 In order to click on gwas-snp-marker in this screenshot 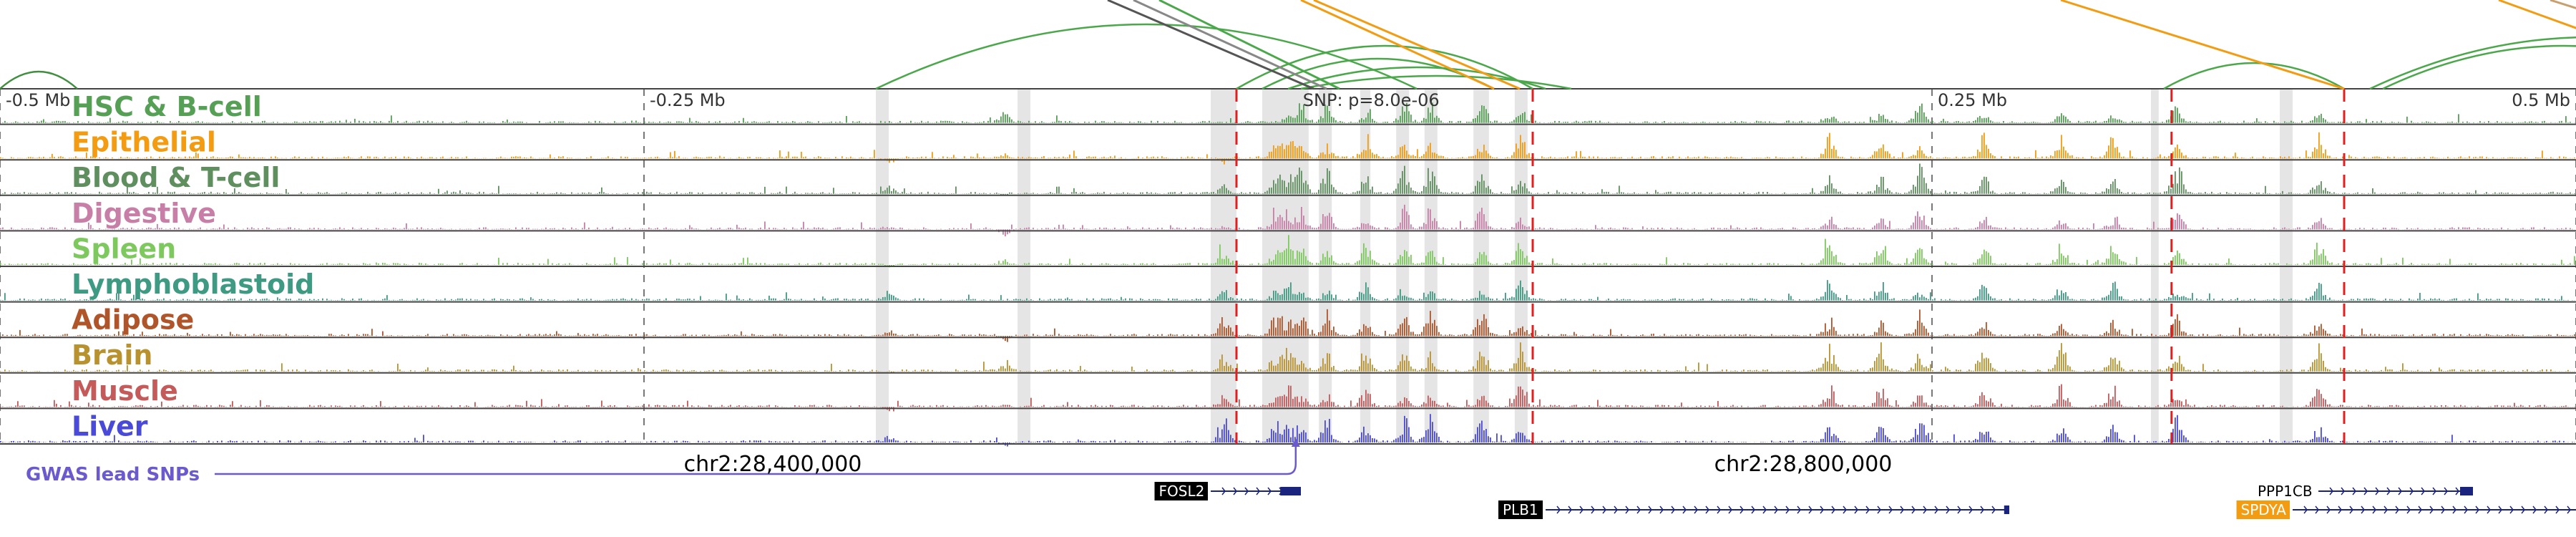, I will do `click(1295, 442)`.